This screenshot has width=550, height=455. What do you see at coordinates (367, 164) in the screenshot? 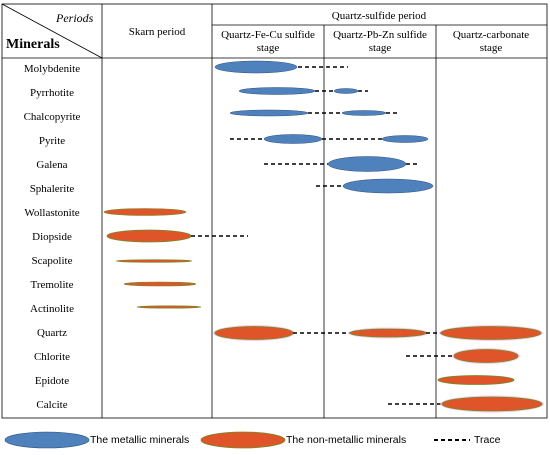
I see `galena-bar` at bounding box center [367, 164].